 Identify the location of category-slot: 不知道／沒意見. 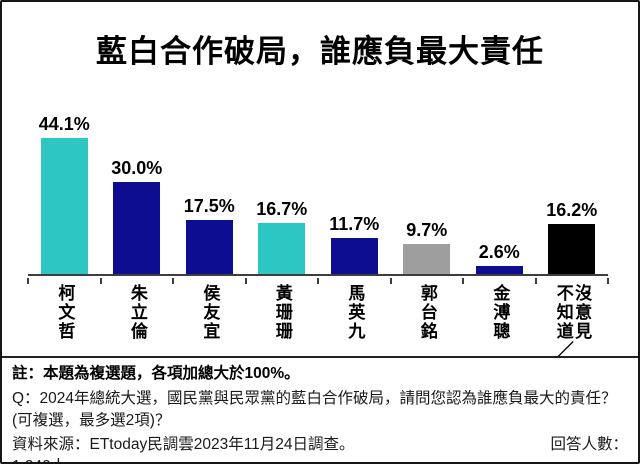
(572, 325).